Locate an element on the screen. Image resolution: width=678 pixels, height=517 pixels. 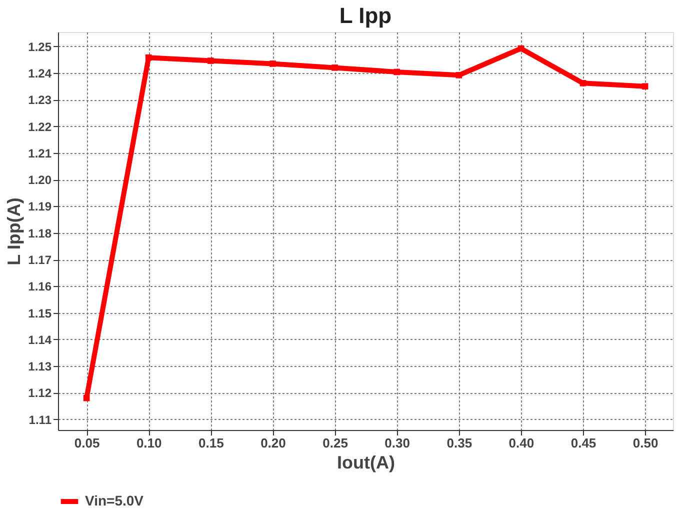
chart-title: L Ipp is located at coordinates (365, 15).